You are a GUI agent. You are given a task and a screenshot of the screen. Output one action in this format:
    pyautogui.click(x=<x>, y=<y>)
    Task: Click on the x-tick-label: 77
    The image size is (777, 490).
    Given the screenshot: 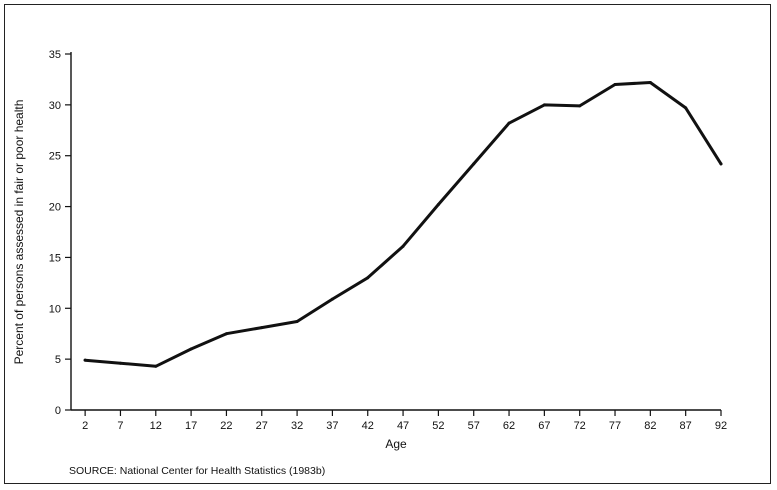 What is the action you would take?
    pyautogui.click(x=615, y=426)
    